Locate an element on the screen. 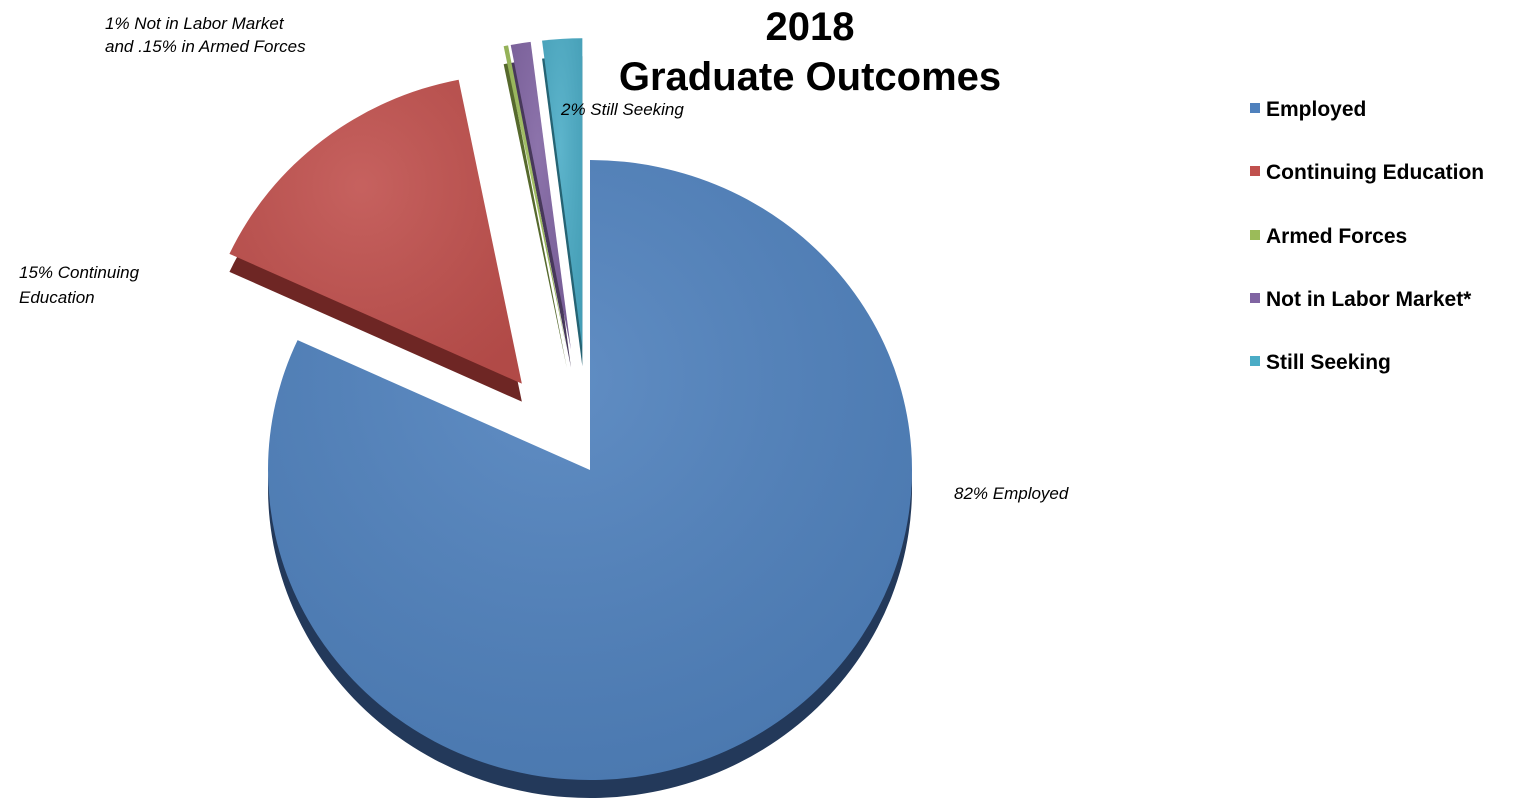  chart-title-year: 2018 is located at coordinates (810, 27).